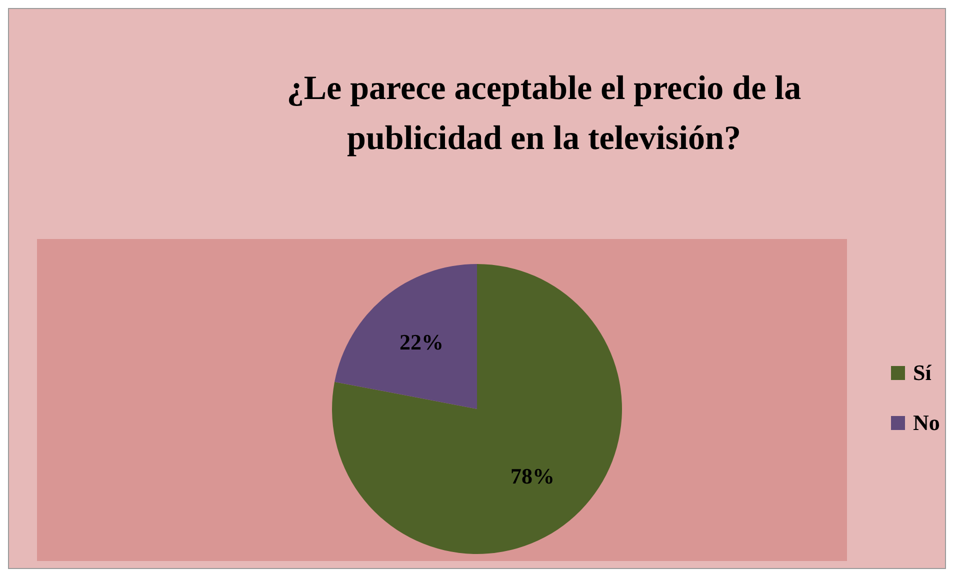  I want to click on legend-label: No, so click(926, 423).